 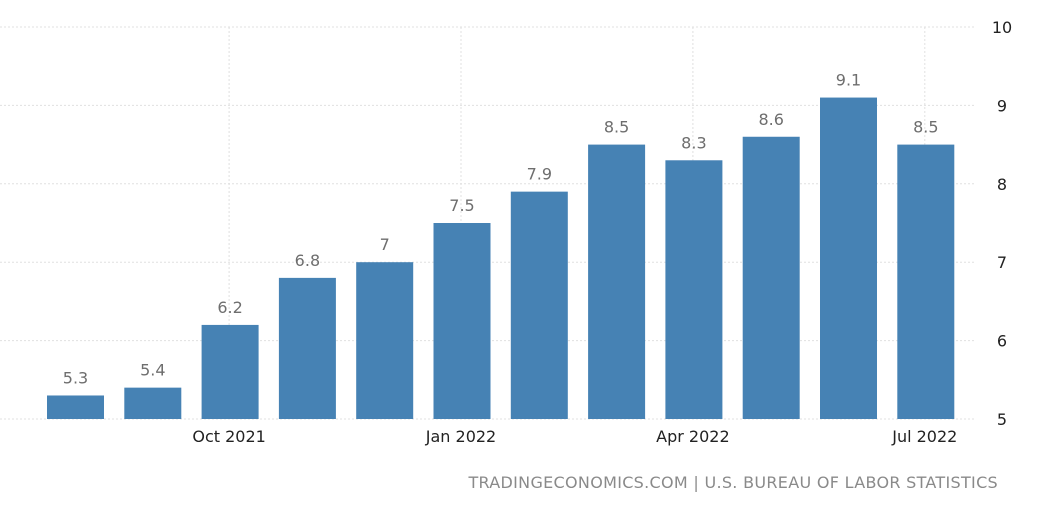 What do you see at coordinates (1002, 223) in the screenshot?
I see `y-axis: 5 6 7 8 9 10` at bounding box center [1002, 223].